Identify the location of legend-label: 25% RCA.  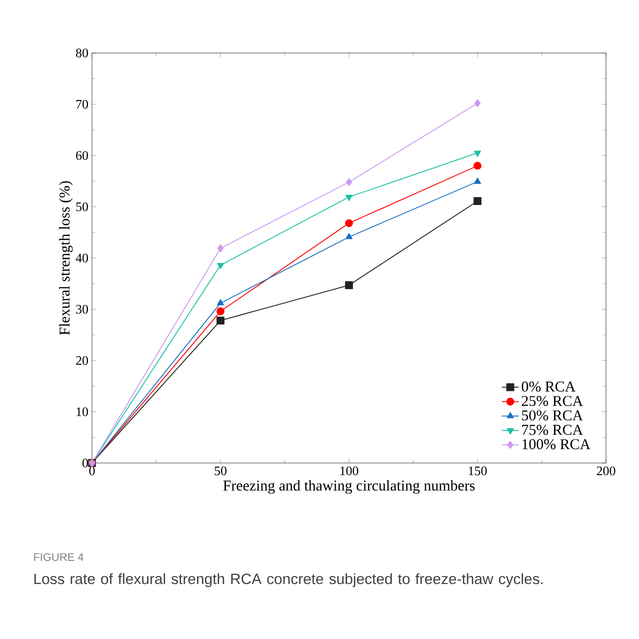
(552, 401).